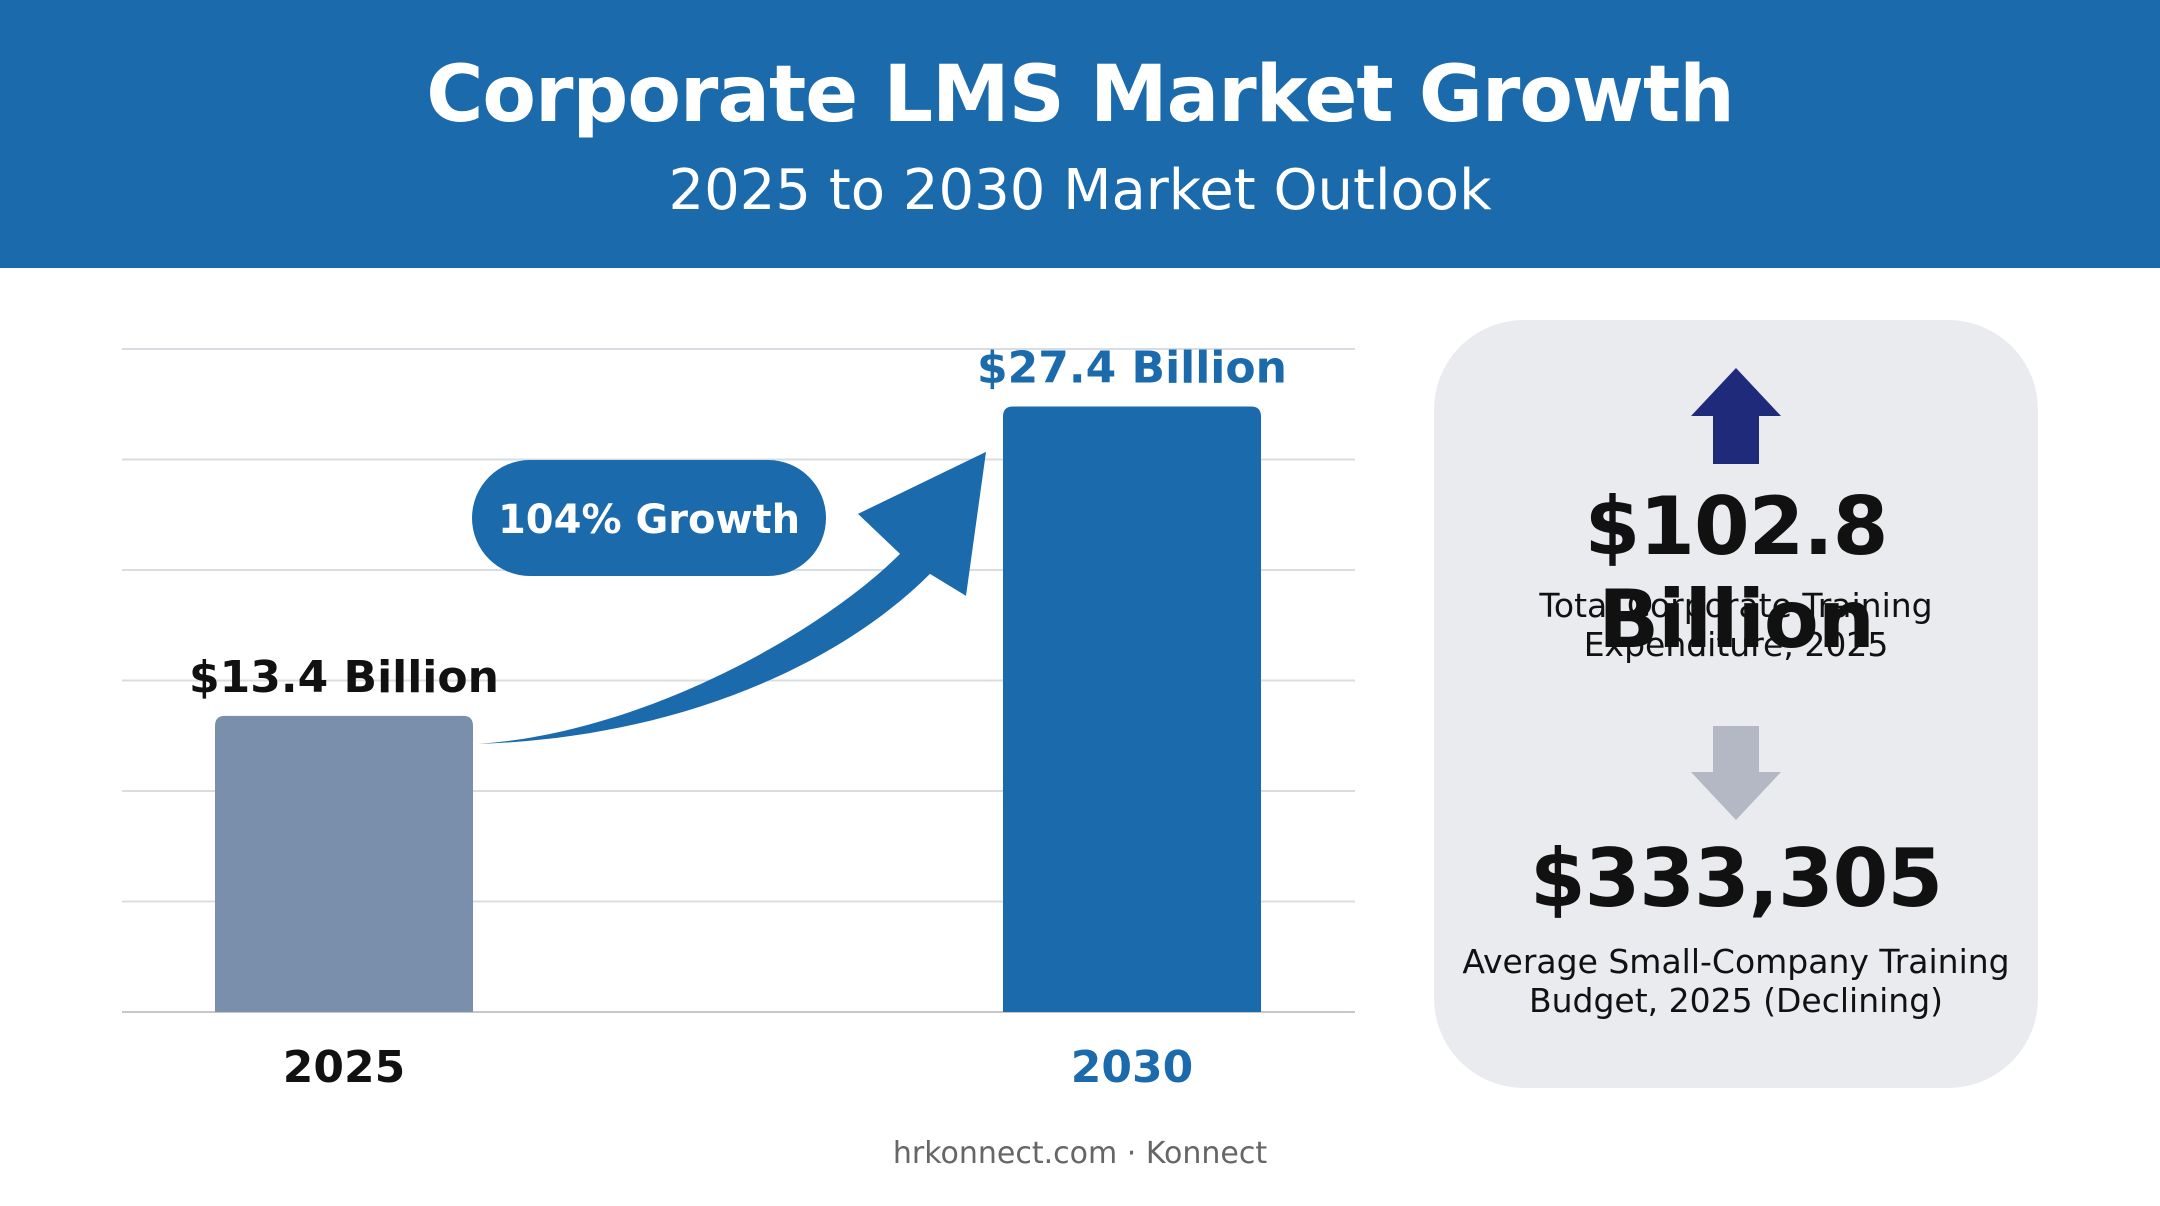 Image resolution: width=2160 pixels, height=1206 pixels. What do you see at coordinates (1132, 1067) in the screenshot?
I see `x-tick-label-2030: 2030` at bounding box center [1132, 1067].